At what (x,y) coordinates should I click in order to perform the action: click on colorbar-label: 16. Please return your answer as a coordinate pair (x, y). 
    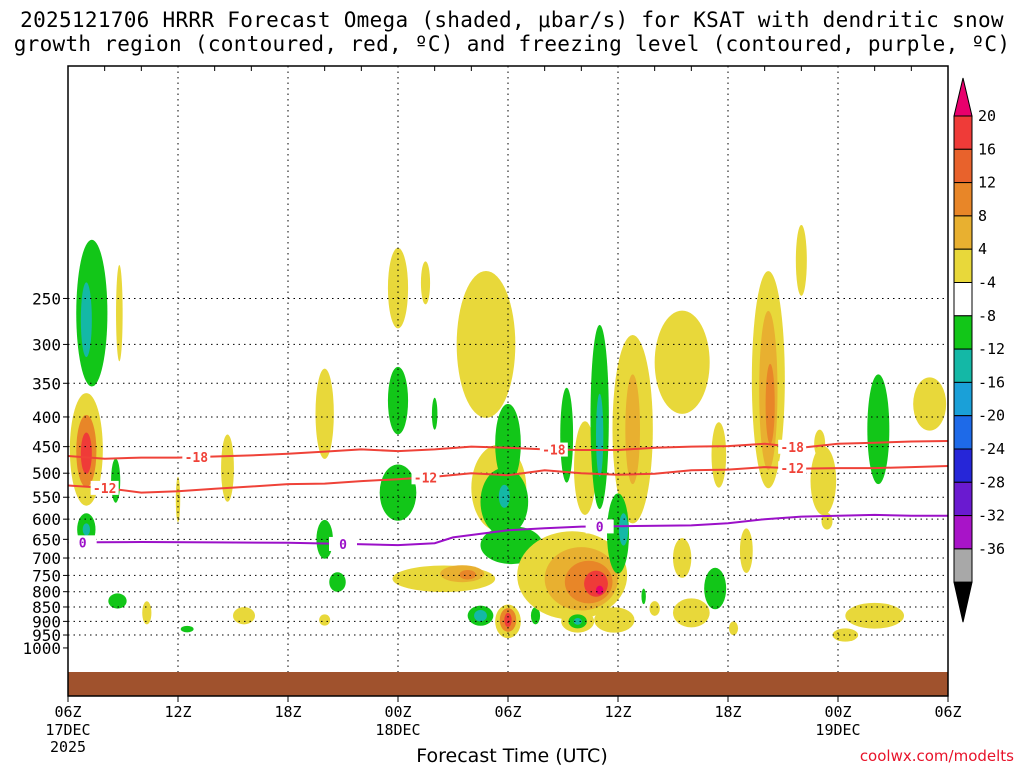
    Looking at the image, I should click on (987, 149).